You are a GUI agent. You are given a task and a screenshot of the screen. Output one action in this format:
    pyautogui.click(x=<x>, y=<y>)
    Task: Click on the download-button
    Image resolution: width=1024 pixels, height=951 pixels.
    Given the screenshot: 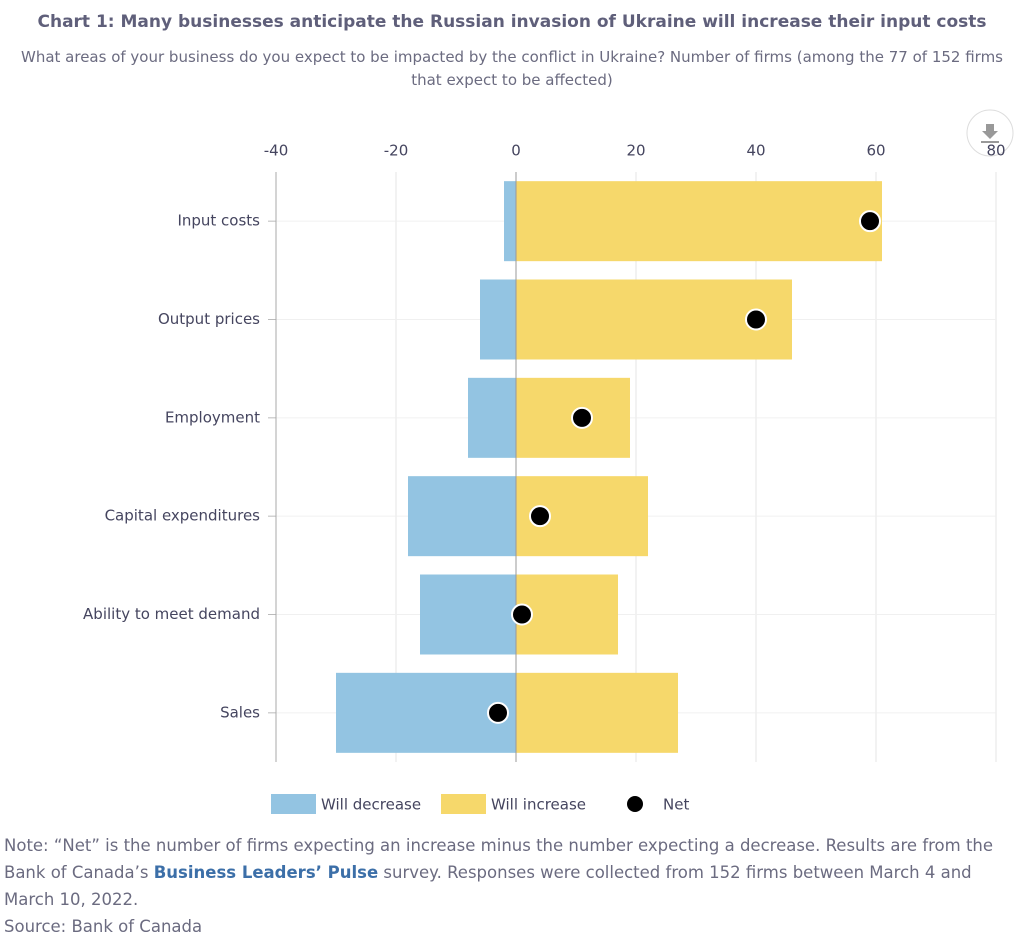 What is the action you would take?
    pyautogui.click(x=990, y=133)
    